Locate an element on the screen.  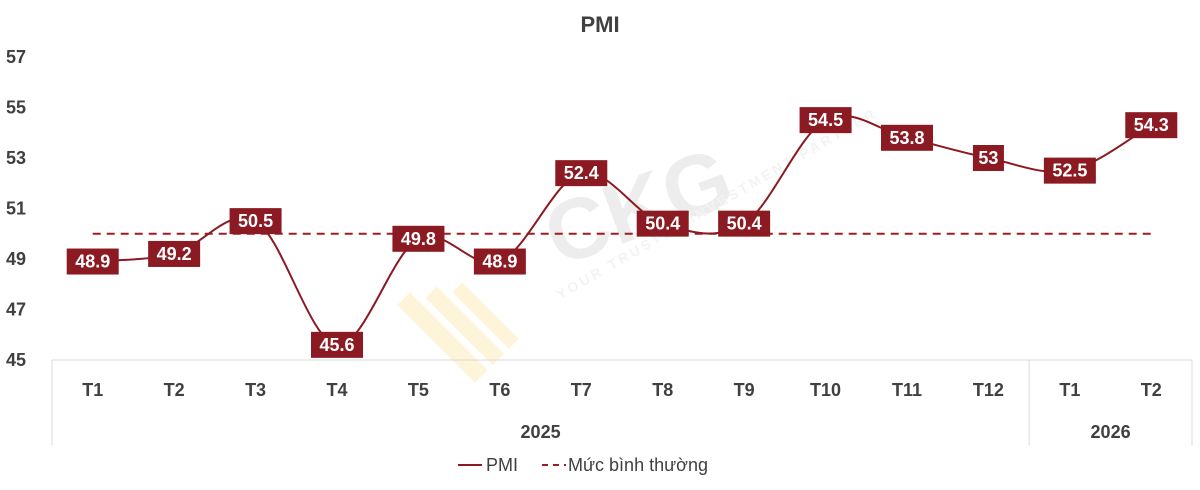
y-tick-label: 55 is located at coordinates (16, 108).